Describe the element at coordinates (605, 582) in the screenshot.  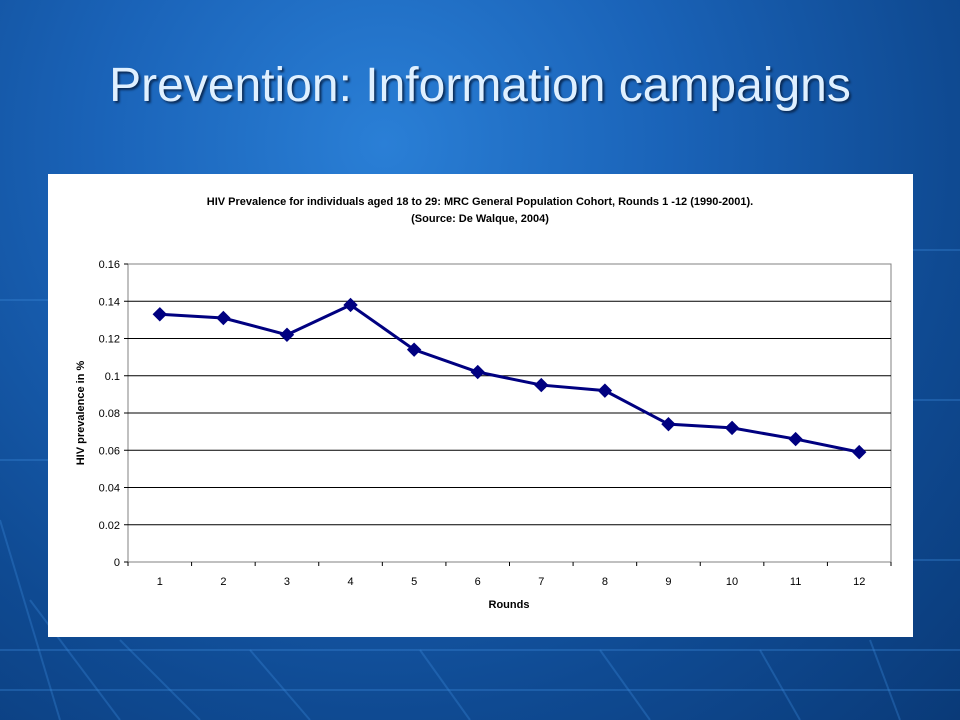
I see `x-tick-label: 8` at that location.